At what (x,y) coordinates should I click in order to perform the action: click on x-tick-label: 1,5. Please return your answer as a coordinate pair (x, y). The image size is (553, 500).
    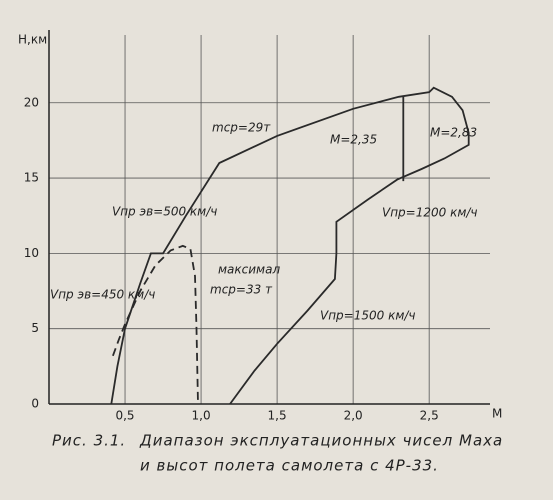
    Looking at the image, I should click on (277, 416).